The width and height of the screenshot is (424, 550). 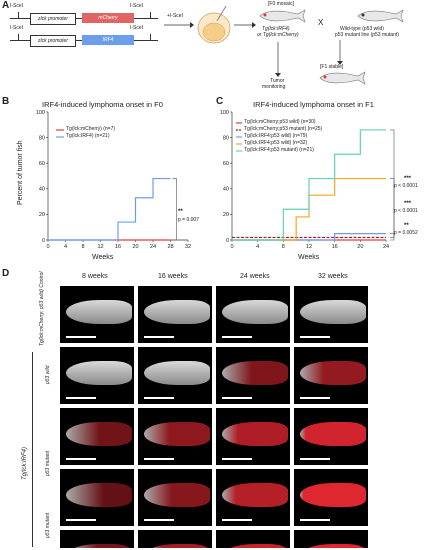 I want to click on chart-c-legend-3: Tg(lck:IRF4;p53 wild) (n=79), so click(x=276, y=136).